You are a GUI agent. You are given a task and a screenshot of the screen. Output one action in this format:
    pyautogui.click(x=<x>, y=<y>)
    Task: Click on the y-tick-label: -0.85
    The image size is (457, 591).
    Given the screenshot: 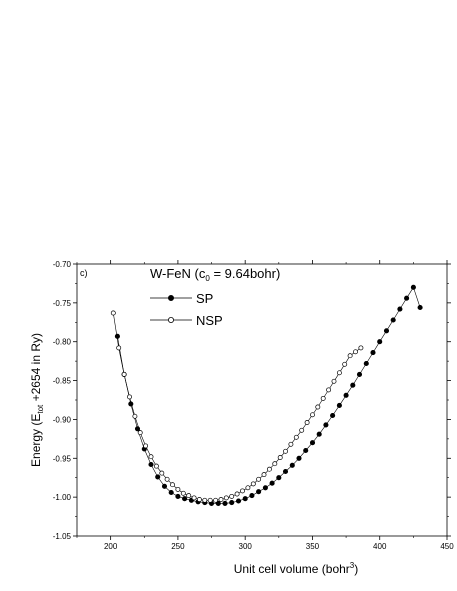 What is the action you would take?
    pyautogui.click(x=62, y=381)
    